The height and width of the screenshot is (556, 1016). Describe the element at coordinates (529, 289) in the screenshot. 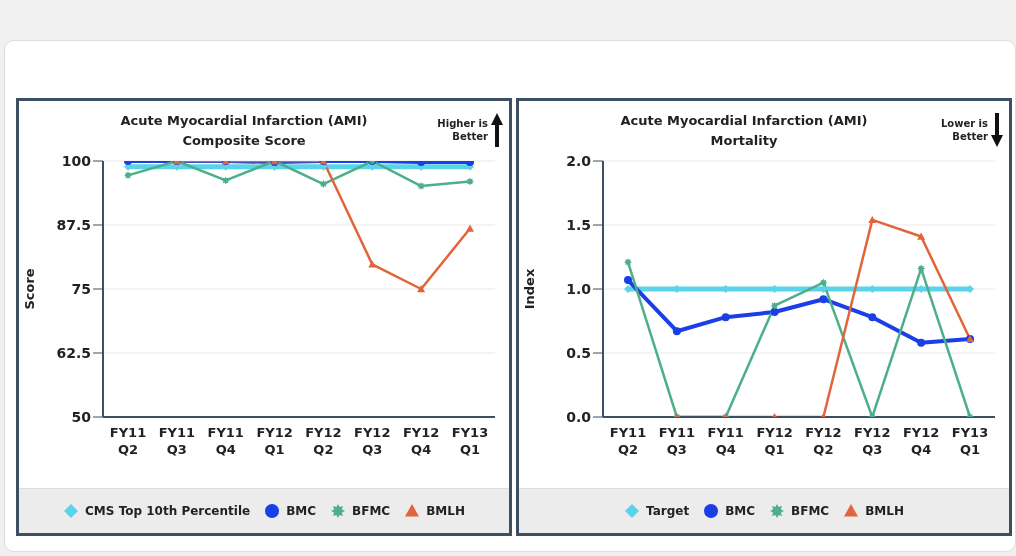

I see `y-axis-title: Index` at that location.